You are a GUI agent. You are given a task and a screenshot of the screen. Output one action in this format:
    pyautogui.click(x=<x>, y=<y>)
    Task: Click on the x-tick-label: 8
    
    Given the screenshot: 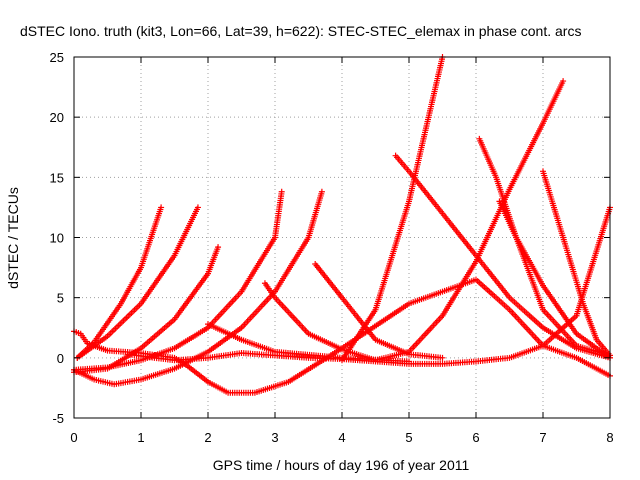 What is the action you would take?
    pyautogui.click(x=609, y=437)
    